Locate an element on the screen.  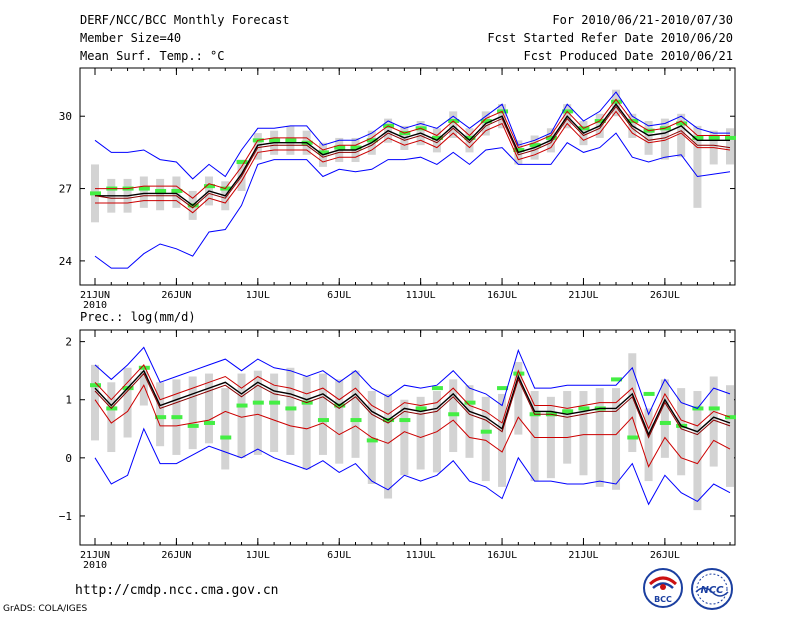
forecast-period: For 2010/06/21-2010/07/30 is located at coordinates (642, 20).